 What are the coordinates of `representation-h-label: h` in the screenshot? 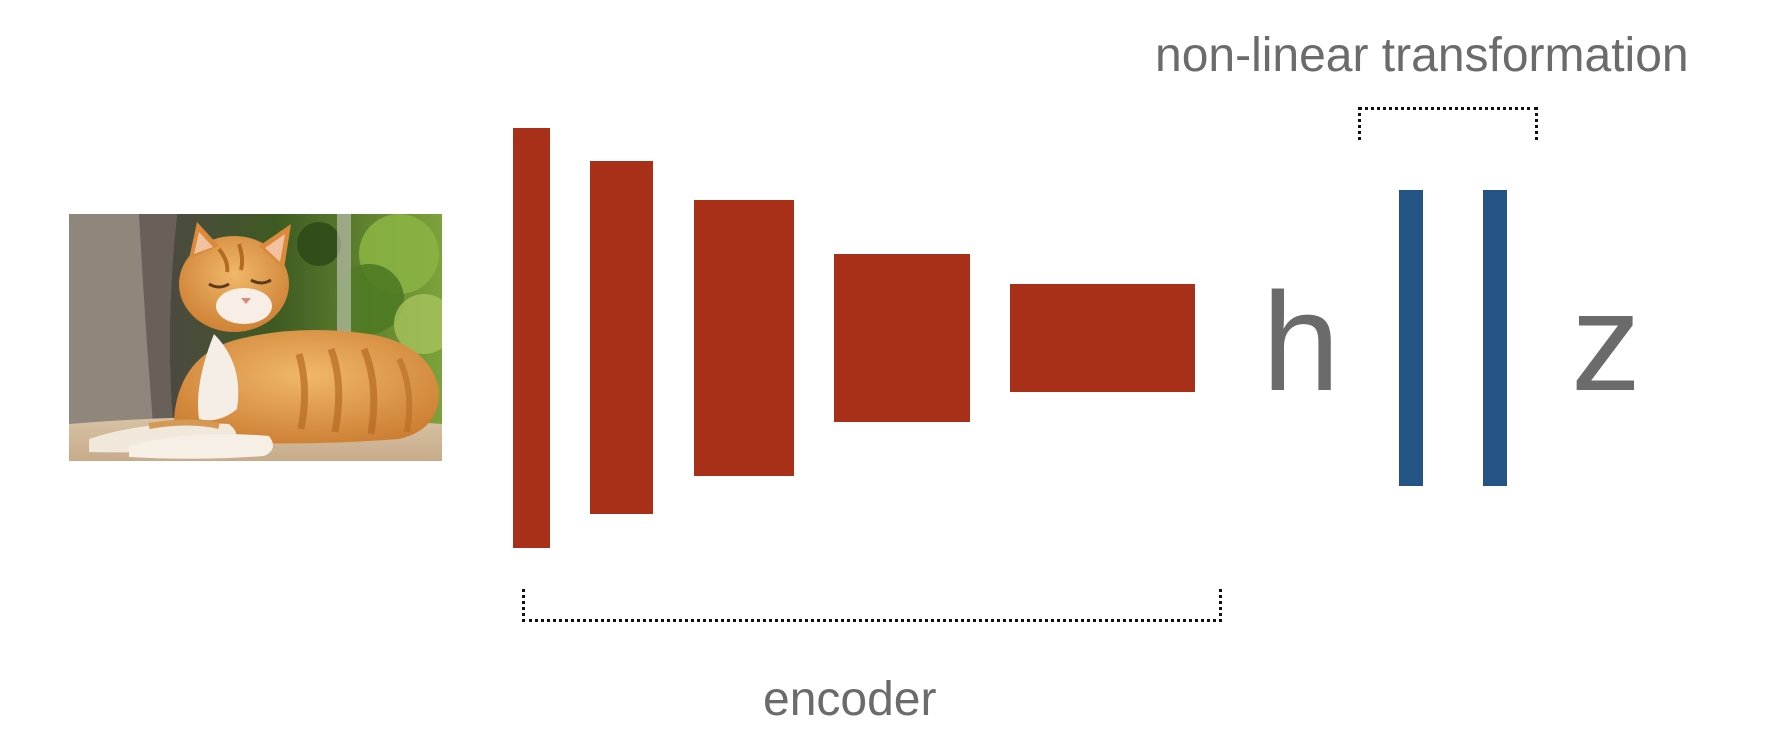 It's located at (1301, 341).